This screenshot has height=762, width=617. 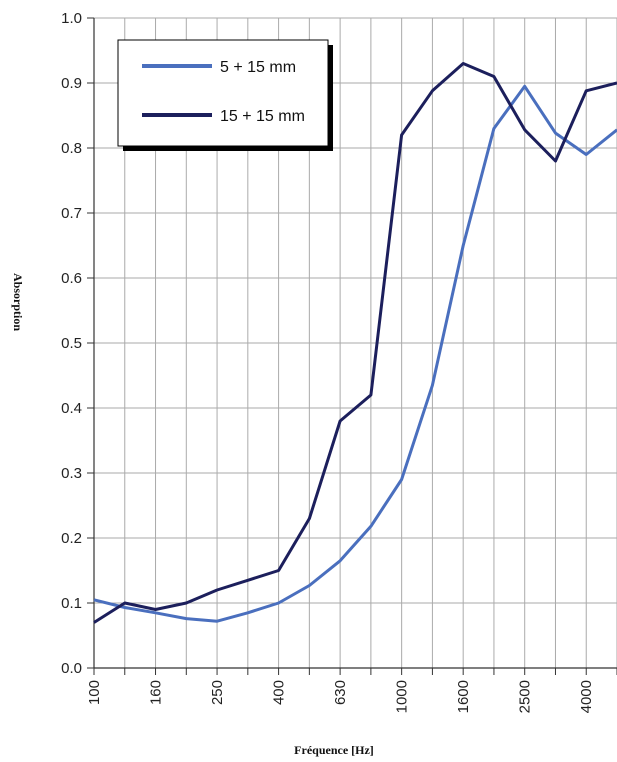 I want to click on y-tick-label: 0.9, so click(x=71, y=83).